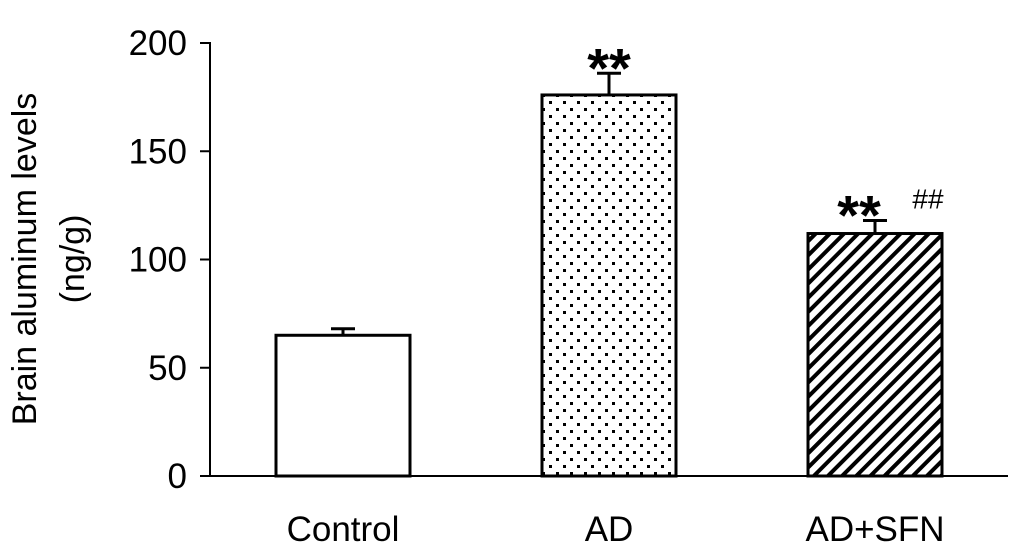 The width and height of the screenshot is (1024, 547). I want to click on x-tick-label: Control, so click(343, 528).